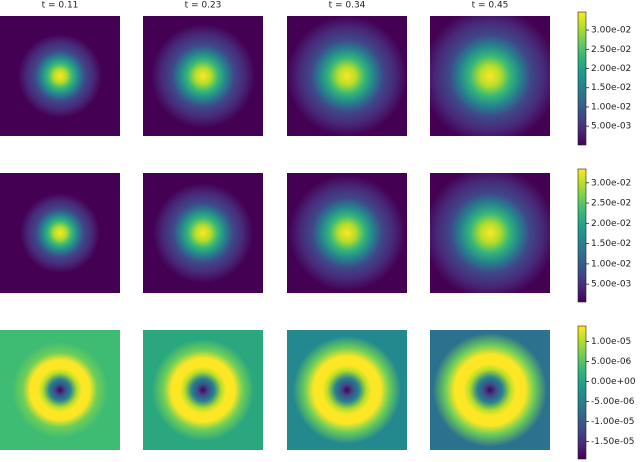  What do you see at coordinates (613, 382) in the screenshot?
I see `colorbar-tick-label: 0.00e+00` at bounding box center [613, 382].